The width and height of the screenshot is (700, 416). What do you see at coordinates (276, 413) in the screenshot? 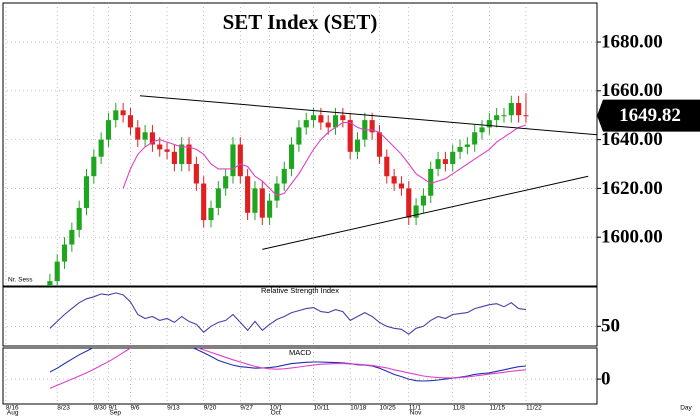
I see `month-label: Oct` at bounding box center [276, 413].